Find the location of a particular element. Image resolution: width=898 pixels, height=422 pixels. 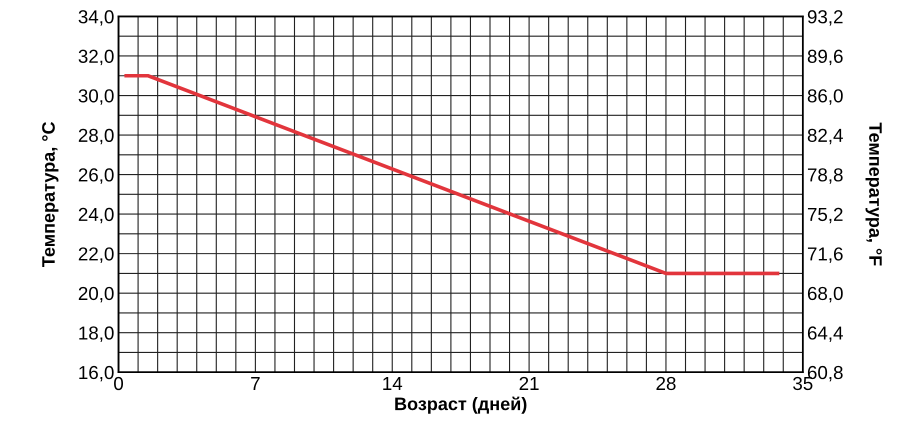

y-tick-label: 30,0 is located at coordinates (96, 97).